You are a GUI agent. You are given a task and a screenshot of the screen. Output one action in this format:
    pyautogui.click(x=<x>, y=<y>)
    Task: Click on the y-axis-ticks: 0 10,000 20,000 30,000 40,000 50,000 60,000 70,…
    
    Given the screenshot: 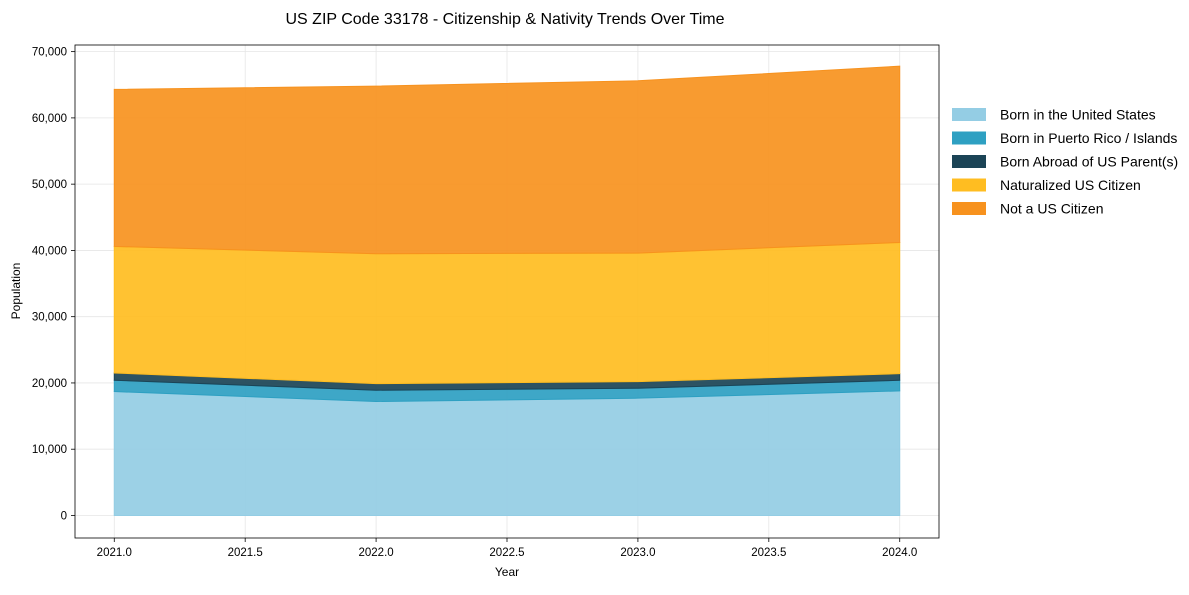 What is the action you would take?
    pyautogui.click(x=53, y=284)
    